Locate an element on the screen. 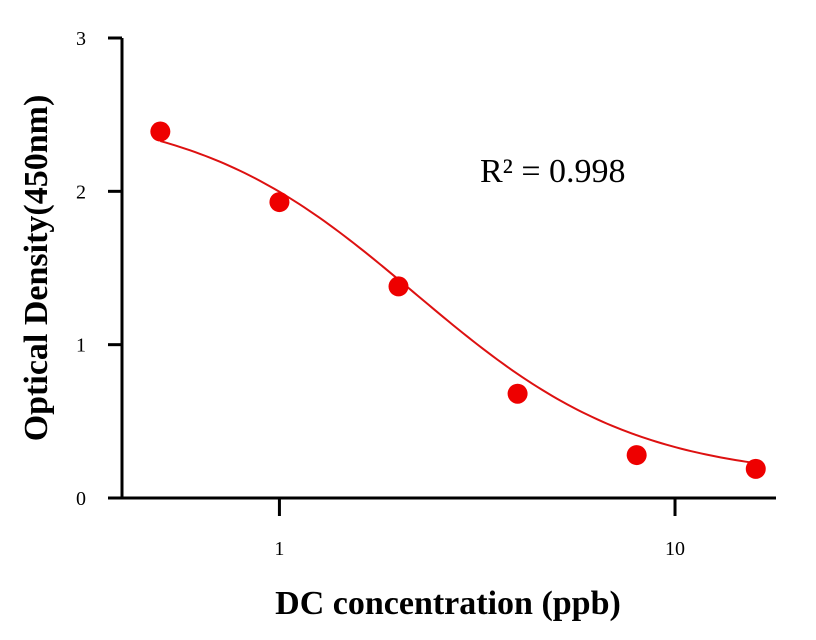  y-axis-title: Optical Density(450nm) is located at coordinates (36, 268).